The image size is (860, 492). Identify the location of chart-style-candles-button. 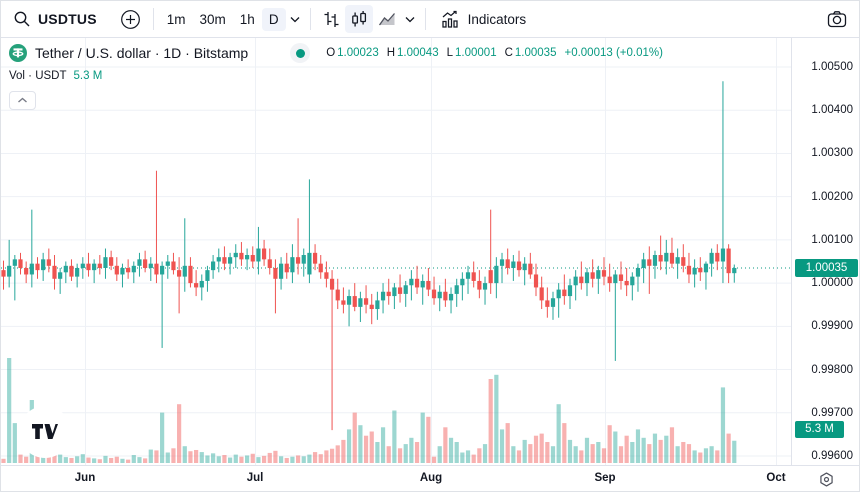
(358, 19).